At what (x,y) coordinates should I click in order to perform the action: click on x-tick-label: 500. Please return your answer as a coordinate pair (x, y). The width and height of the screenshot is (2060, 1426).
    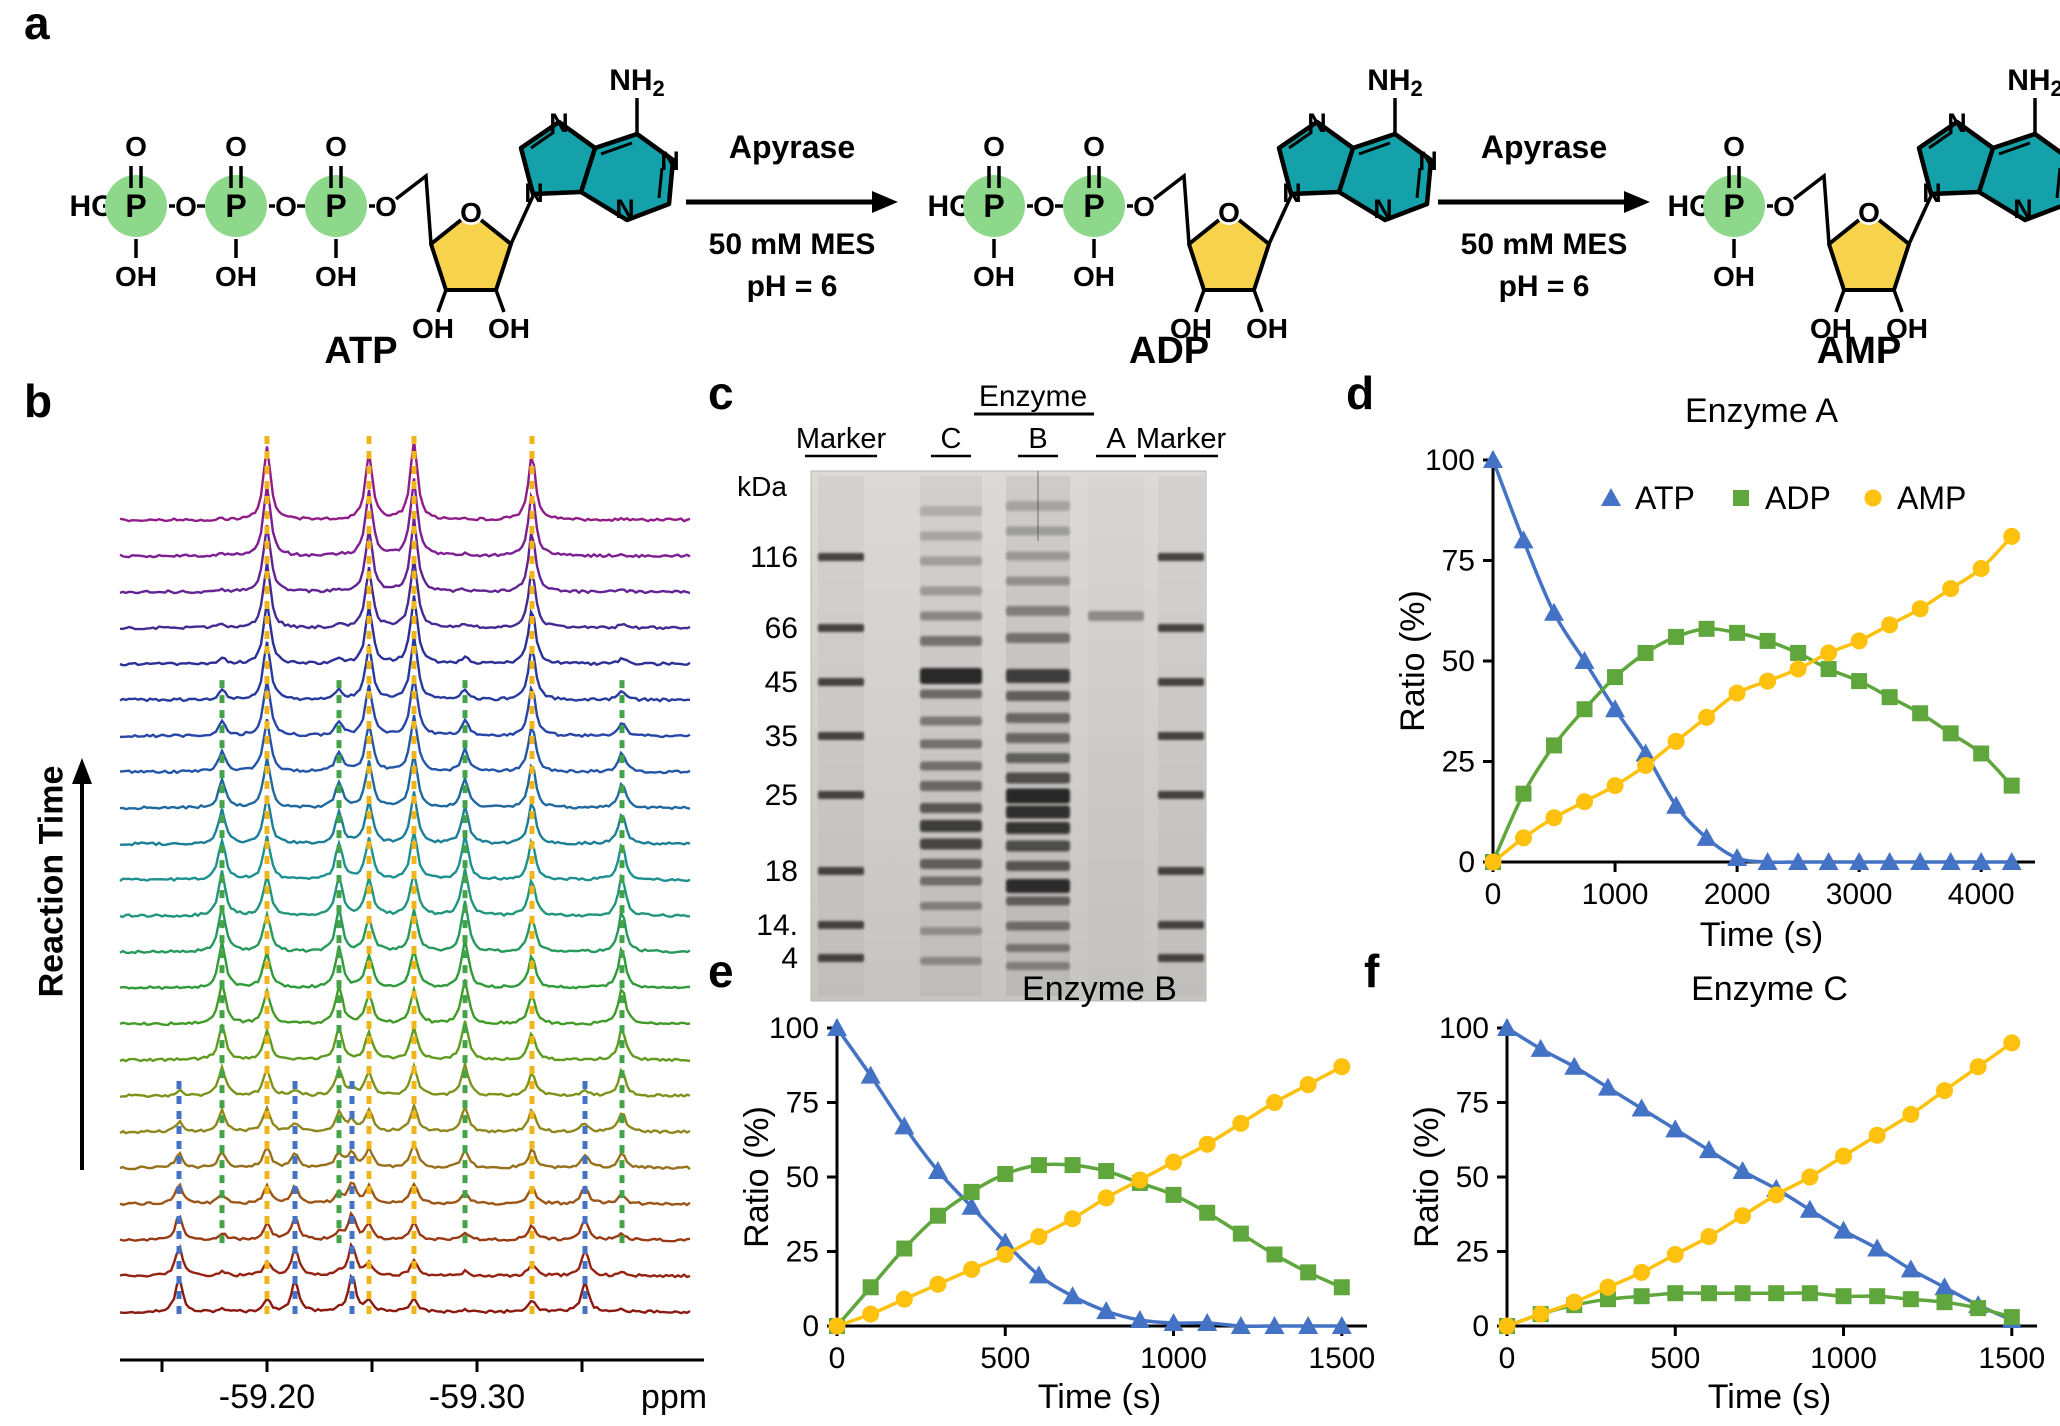
    Looking at the image, I should click on (1005, 1358).